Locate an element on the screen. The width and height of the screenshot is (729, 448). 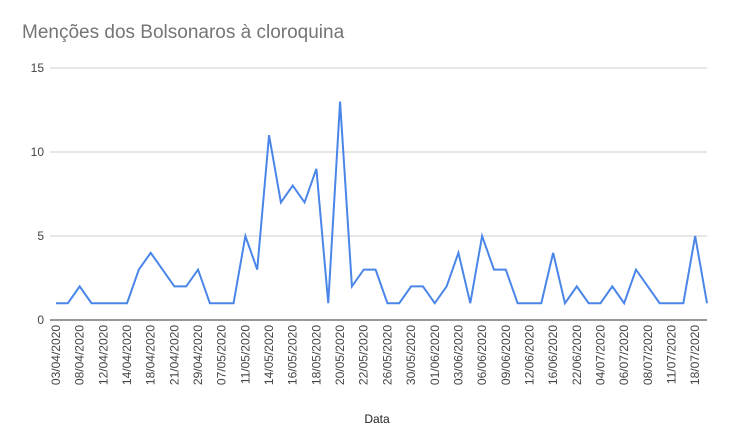
x-tick-label: 22/05/2020 is located at coordinates (364, 355).